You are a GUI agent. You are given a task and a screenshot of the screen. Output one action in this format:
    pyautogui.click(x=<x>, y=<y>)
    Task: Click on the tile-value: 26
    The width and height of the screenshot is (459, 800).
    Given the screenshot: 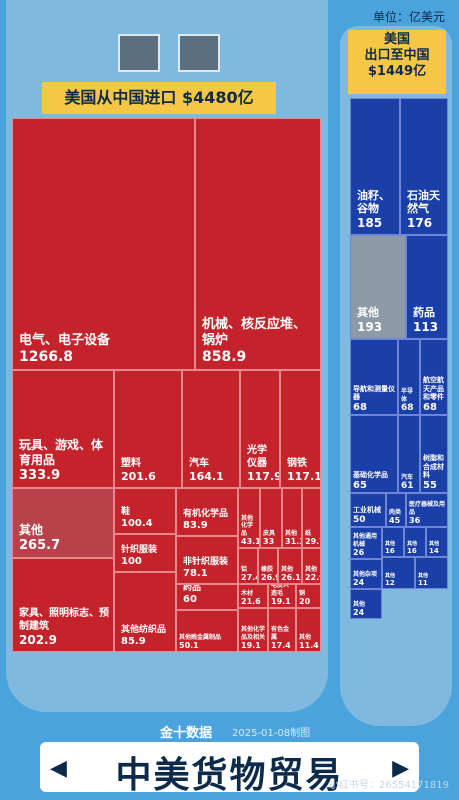 What is the action you would take?
    pyautogui.click(x=359, y=552)
    